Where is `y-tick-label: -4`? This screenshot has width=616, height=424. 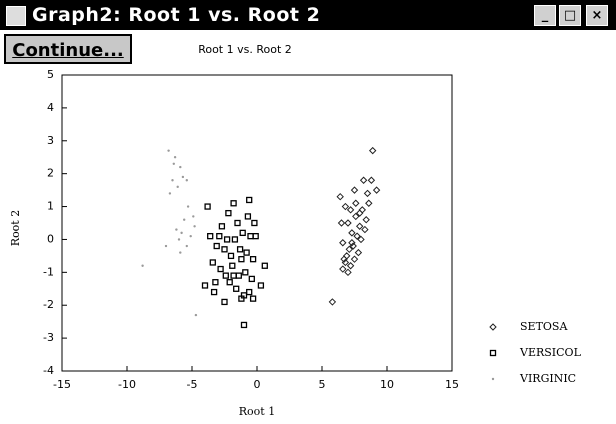 y-tick-label: -4 is located at coordinates (48, 370).